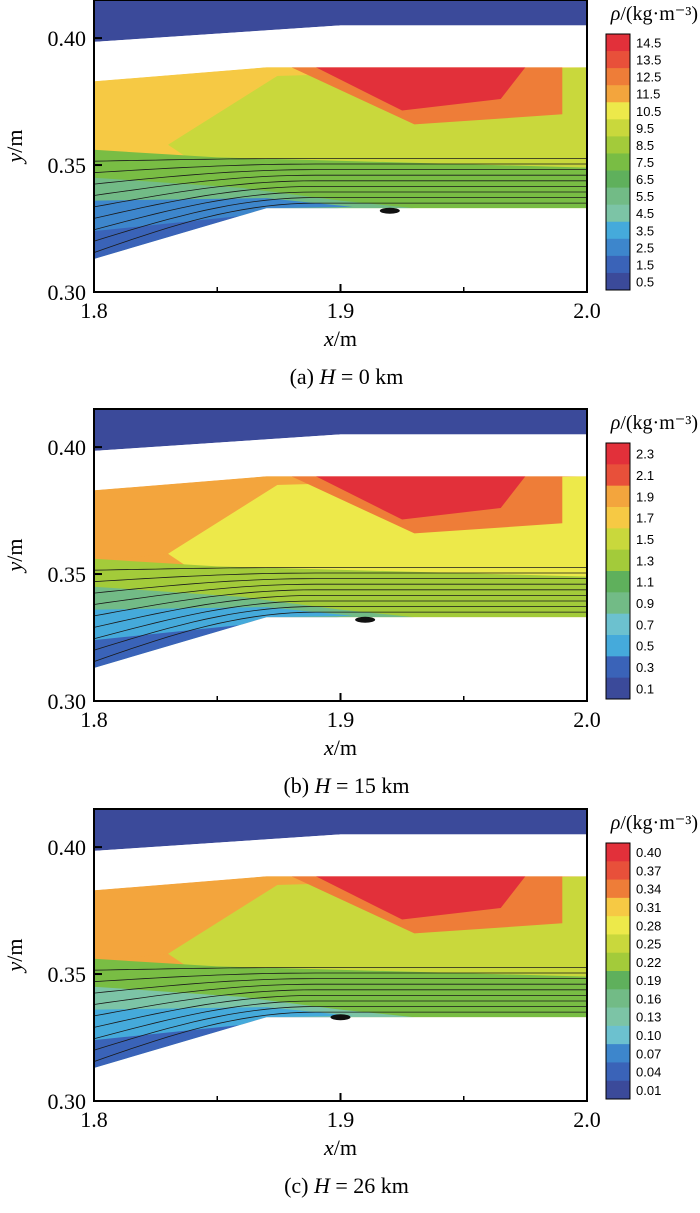 The width and height of the screenshot is (700, 1213). I want to click on x-axis-unit: /m, so click(345, 1147).